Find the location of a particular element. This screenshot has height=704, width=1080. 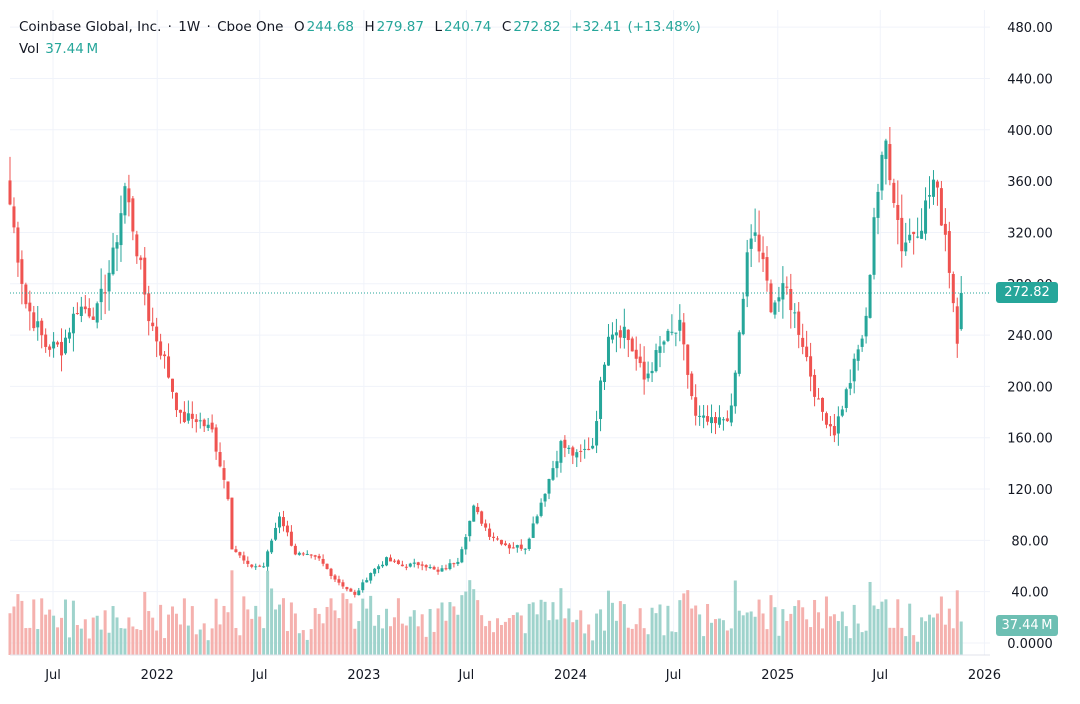

y-tick-label: 360.00 is located at coordinates (1030, 182).